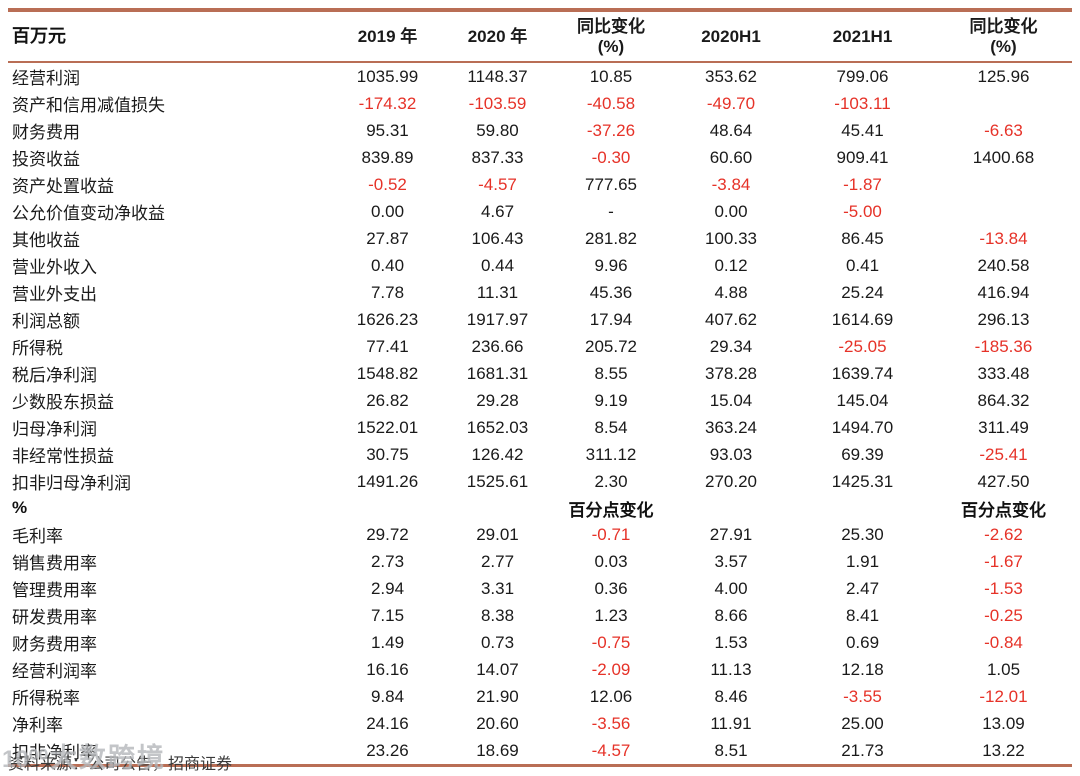 This screenshot has width=1080, height=776. I want to click on table-row: 扣非净利率 23.26 18.69 -4.57 8.51 21.73 13.22, so click(540, 752).